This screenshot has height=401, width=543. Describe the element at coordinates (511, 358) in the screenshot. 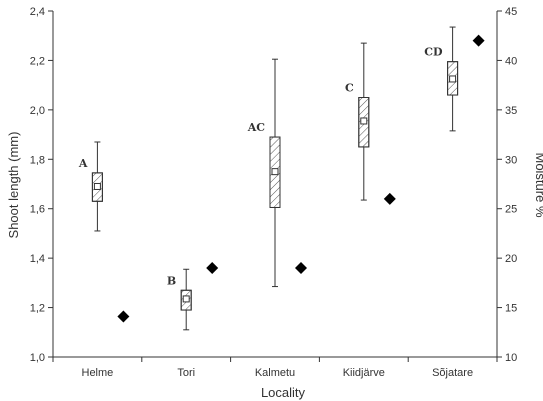

I see `y2-tick-label: 10` at that location.